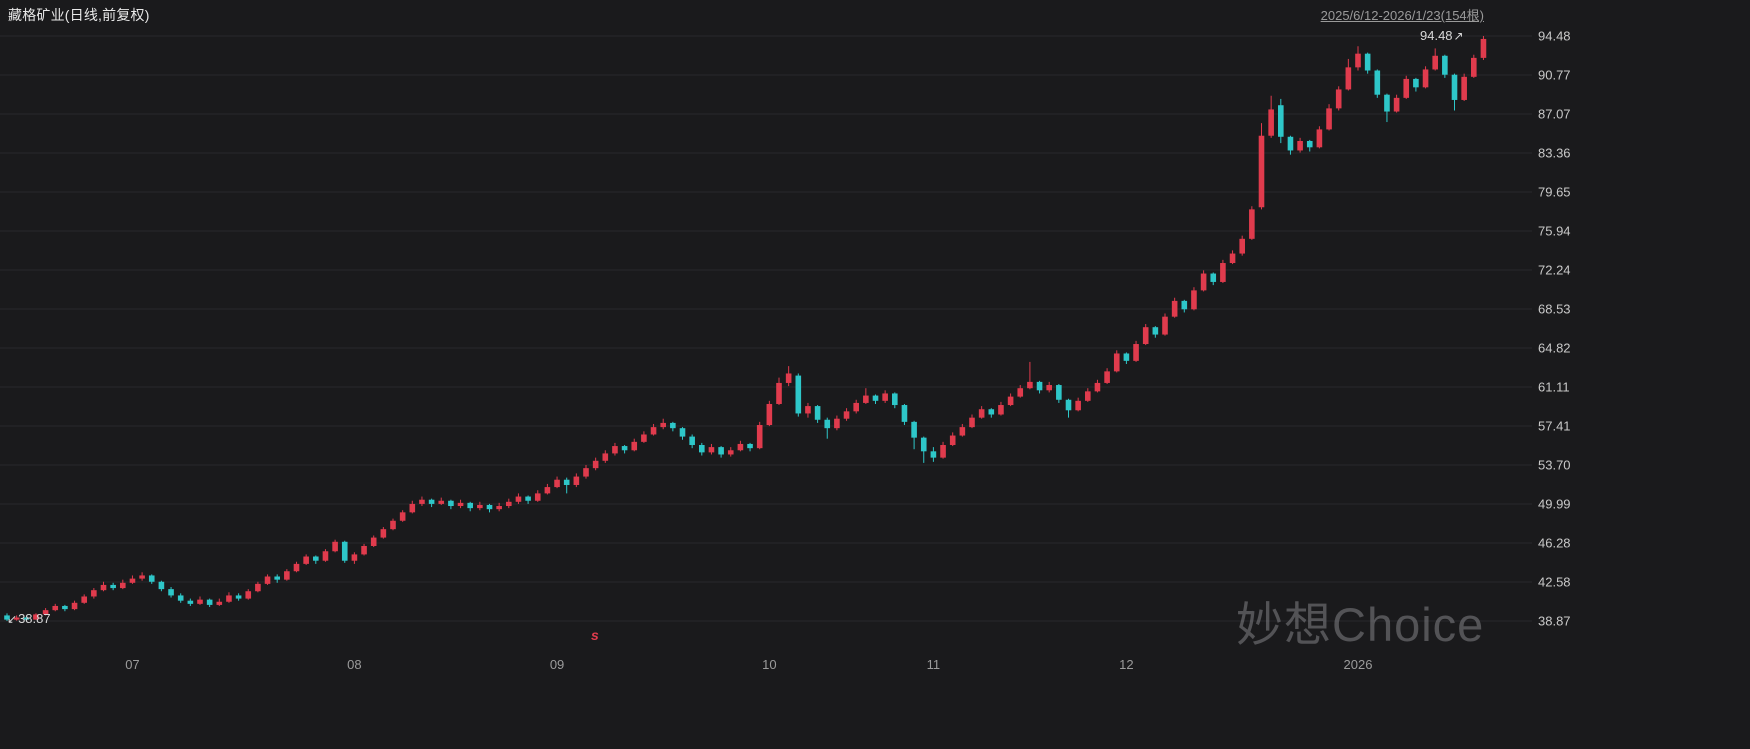 The height and width of the screenshot is (749, 1750). What do you see at coordinates (1554, 36) in the screenshot?
I see `svg-text: 94.48` at bounding box center [1554, 36].